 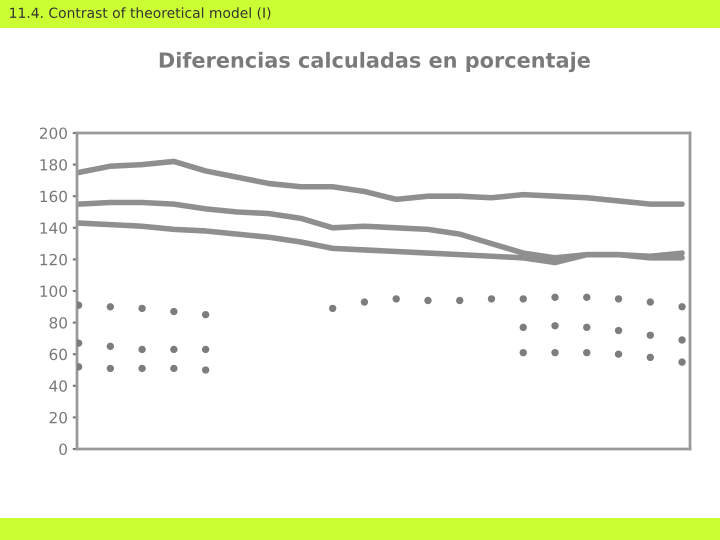 I want to click on y-tick-label: 40, so click(x=58, y=386).